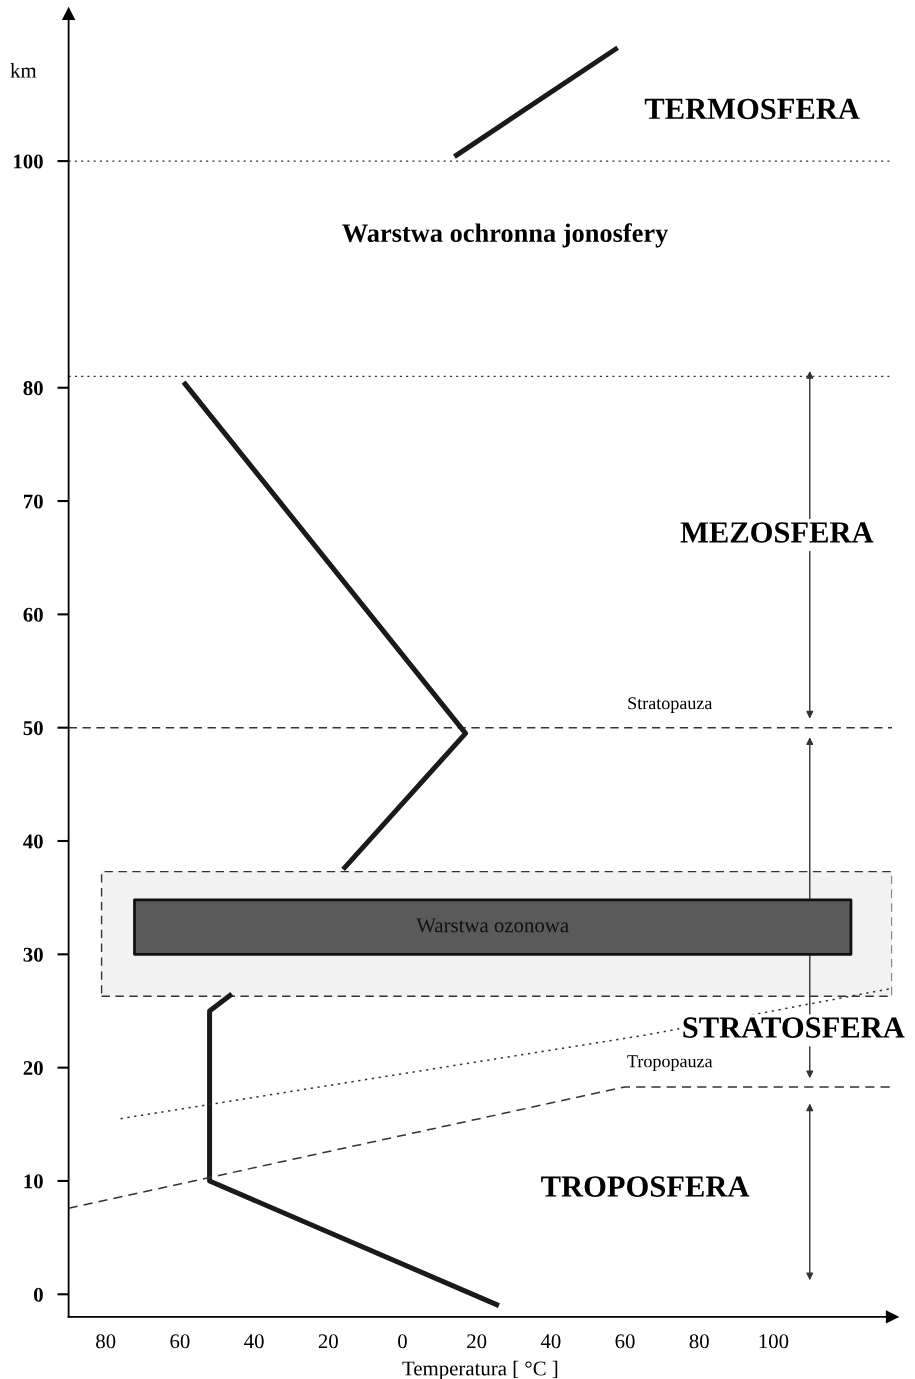 This screenshot has width=915, height=1379. What do you see at coordinates (752, 109) in the screenshot?
I see `annotation: TERMOSFERA` at bounding box center [752, 109].